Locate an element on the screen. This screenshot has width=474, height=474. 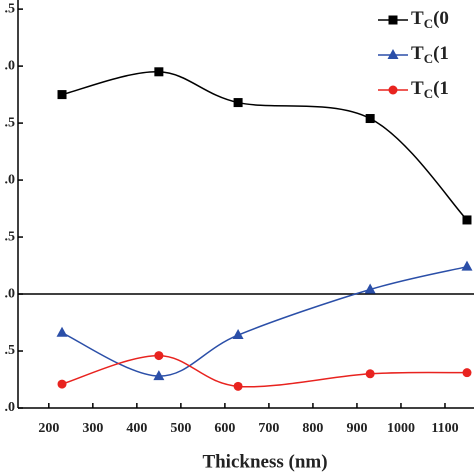
legend-label: TC(0 is located at coordinates (430, 19).